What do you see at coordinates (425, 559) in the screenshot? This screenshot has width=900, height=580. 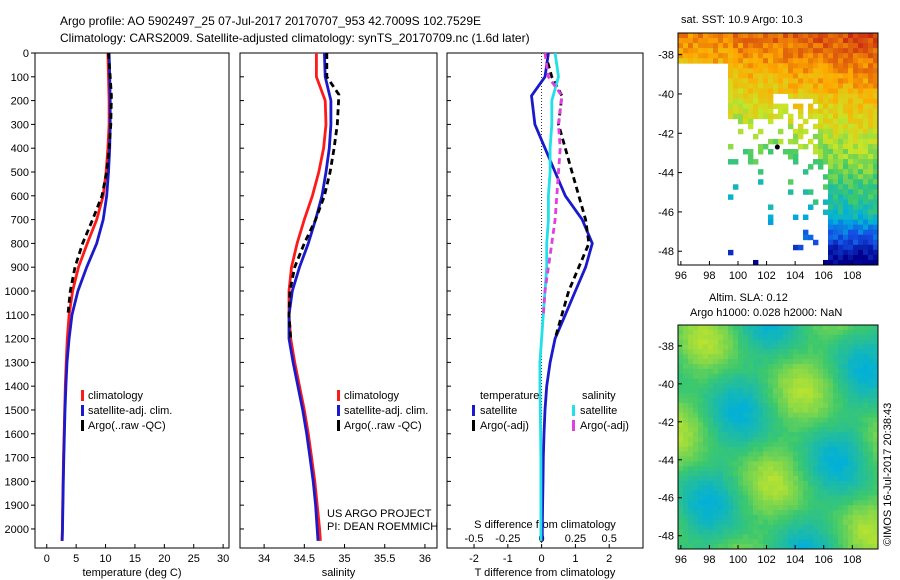 I see `x-tick-label: 36` at bounding box center [425, 559].